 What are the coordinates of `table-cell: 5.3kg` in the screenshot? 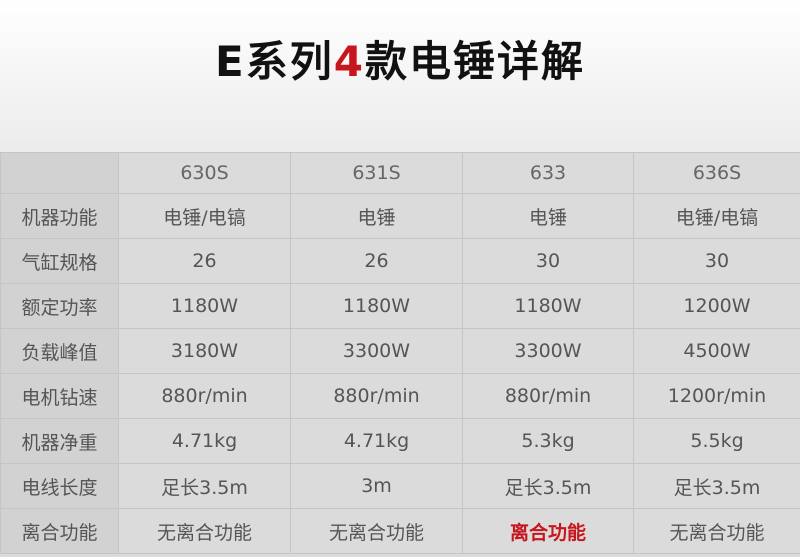 It's located at (548, 441).